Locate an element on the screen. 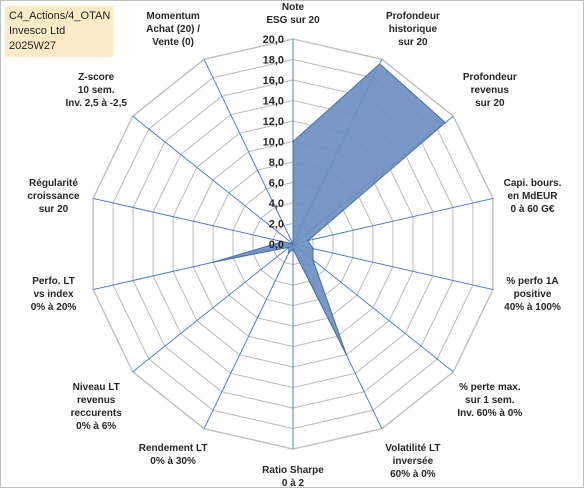  axis-label: Volatilité LT inversée 60% à 0% is located at coordinates (412, 461).